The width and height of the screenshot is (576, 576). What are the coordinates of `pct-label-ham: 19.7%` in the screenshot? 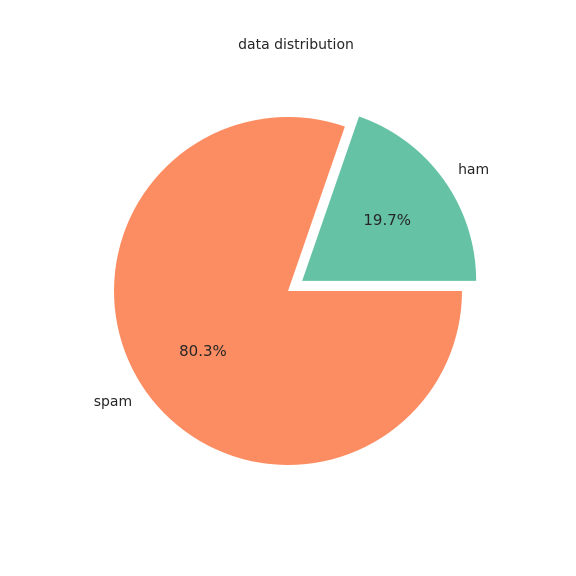 It's located at (387, 220).